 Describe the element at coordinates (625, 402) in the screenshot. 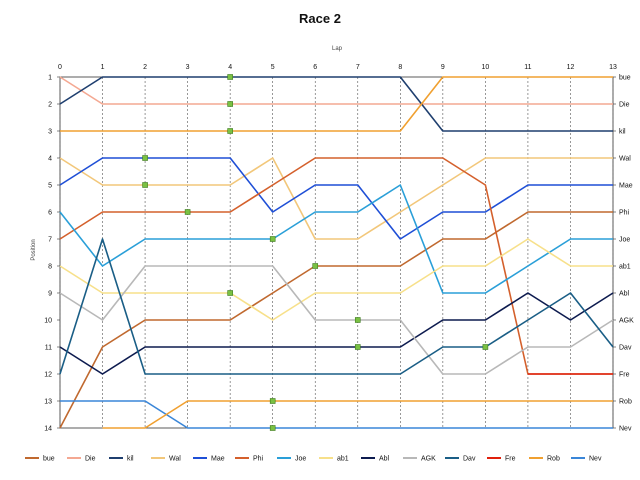

I see `end-label: Rob` at that location.